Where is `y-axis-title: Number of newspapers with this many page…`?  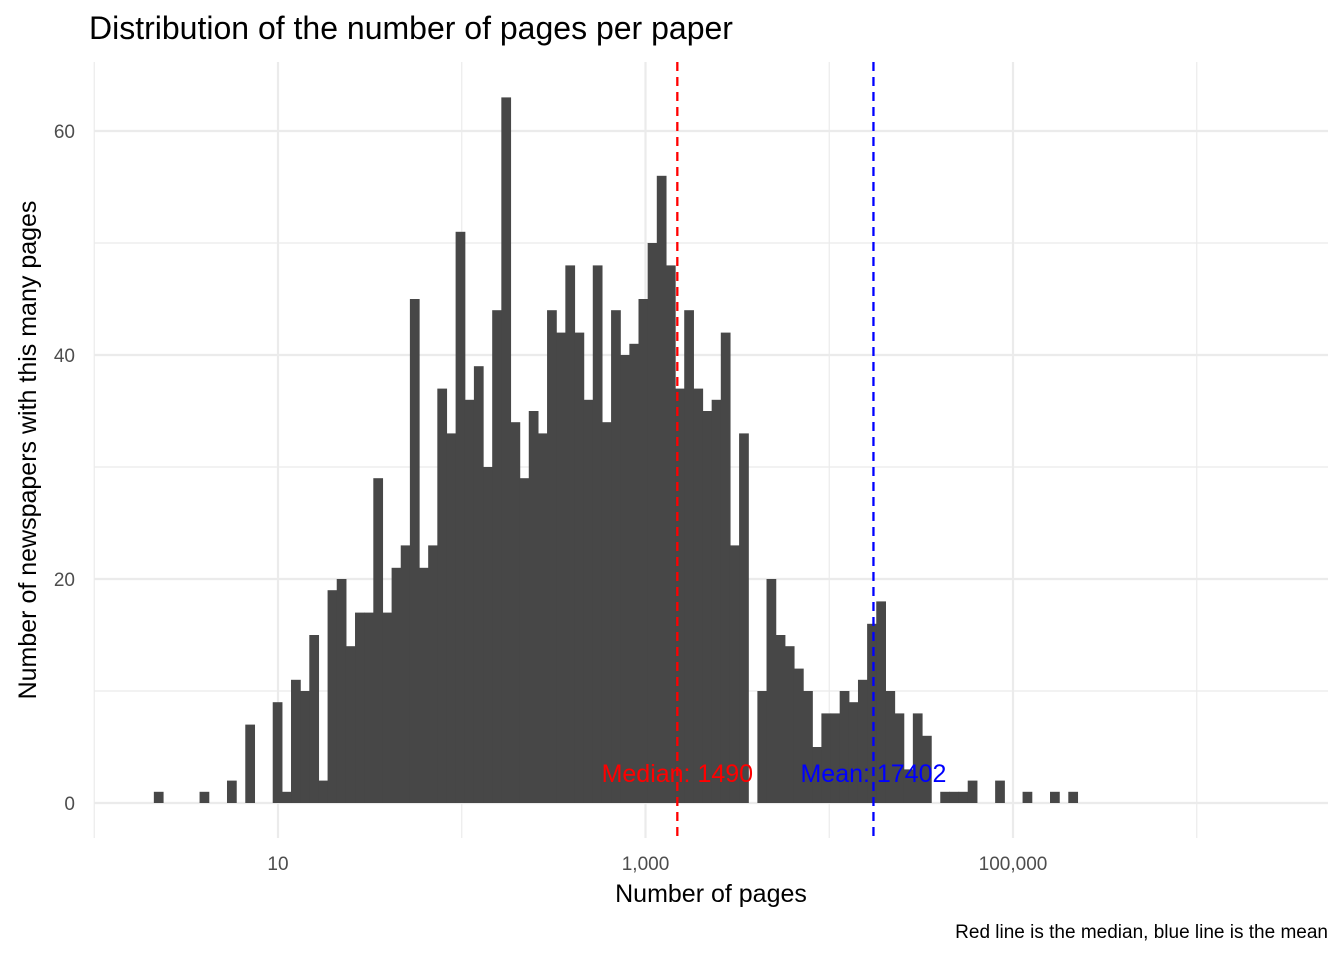
y-axis-title: Number of newspapers with this many page… is located at coordinates (28, 450).